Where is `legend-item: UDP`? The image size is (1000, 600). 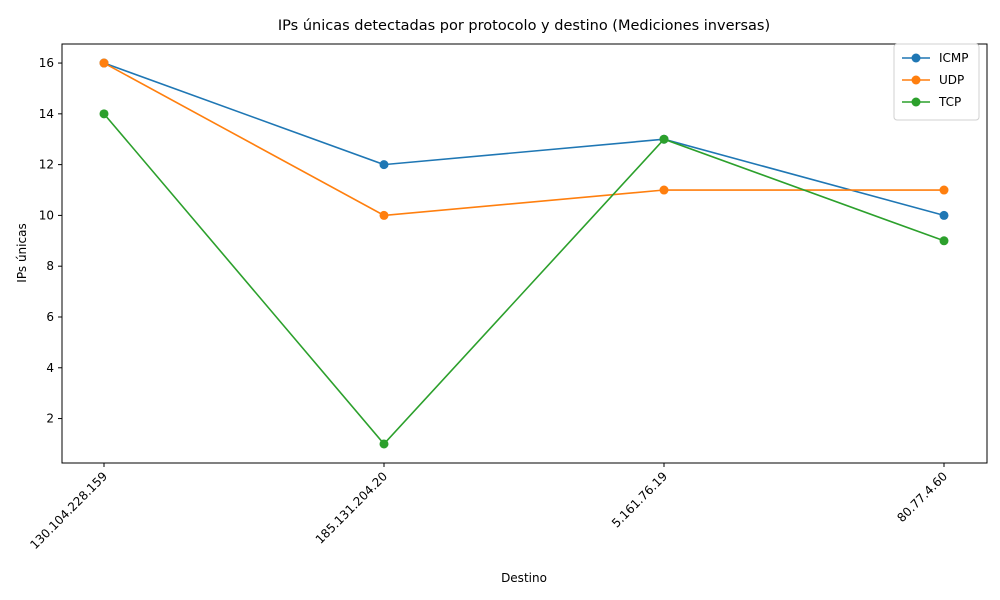
legend-item: UDP is located at coordinates (933, 80).